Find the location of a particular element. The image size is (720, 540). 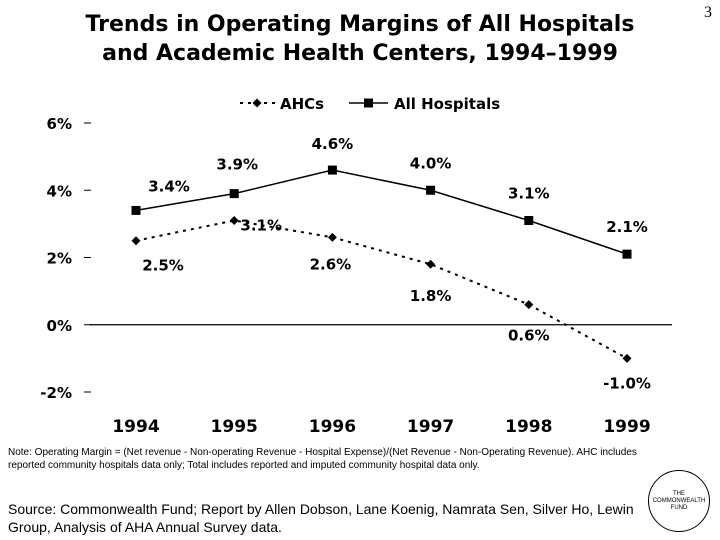

data-label: 3.9% is located at coordinates (237, 165).